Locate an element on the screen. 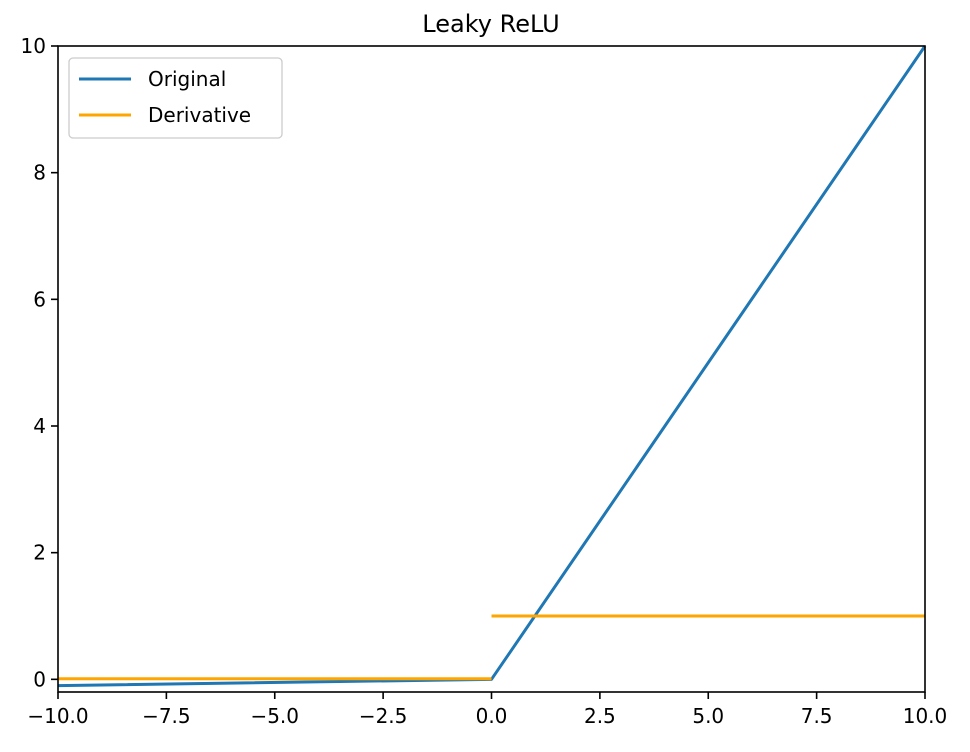  y-tick-label: 8 is located at coordinates (39, 173).